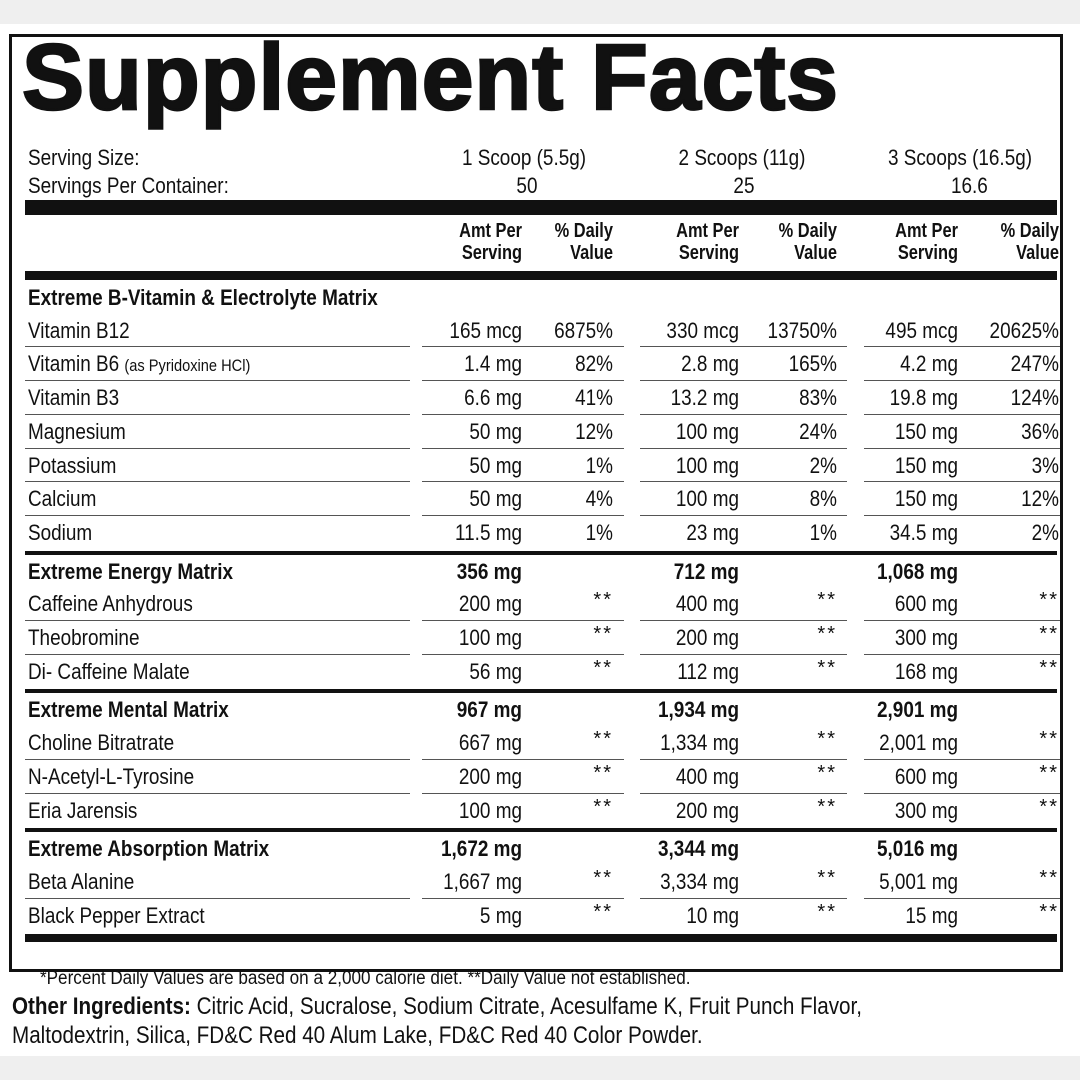 Image resolution: width=1080 pixels, height=1080 pixels. What do you see at coordinates (482, 881) in the screenshot?
I see `amount-cell: 1,667 mg` at bounding box center [482, 881].